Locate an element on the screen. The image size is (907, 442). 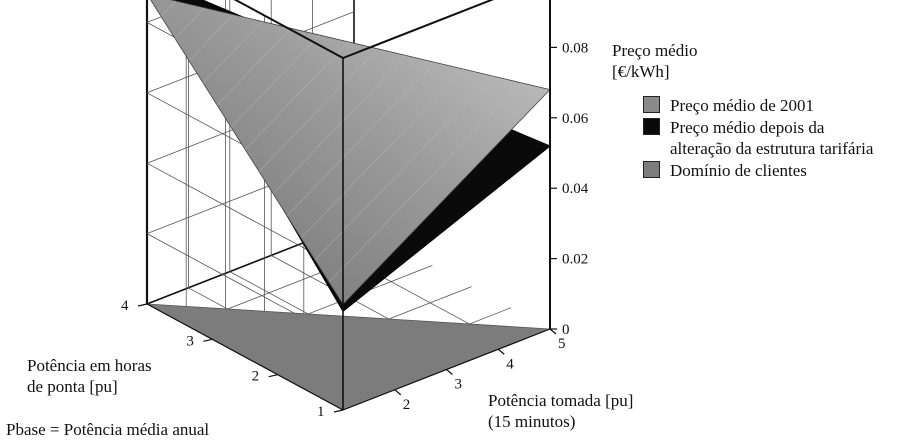
x-tick-label: 2 is located at coordinates (407, 405).